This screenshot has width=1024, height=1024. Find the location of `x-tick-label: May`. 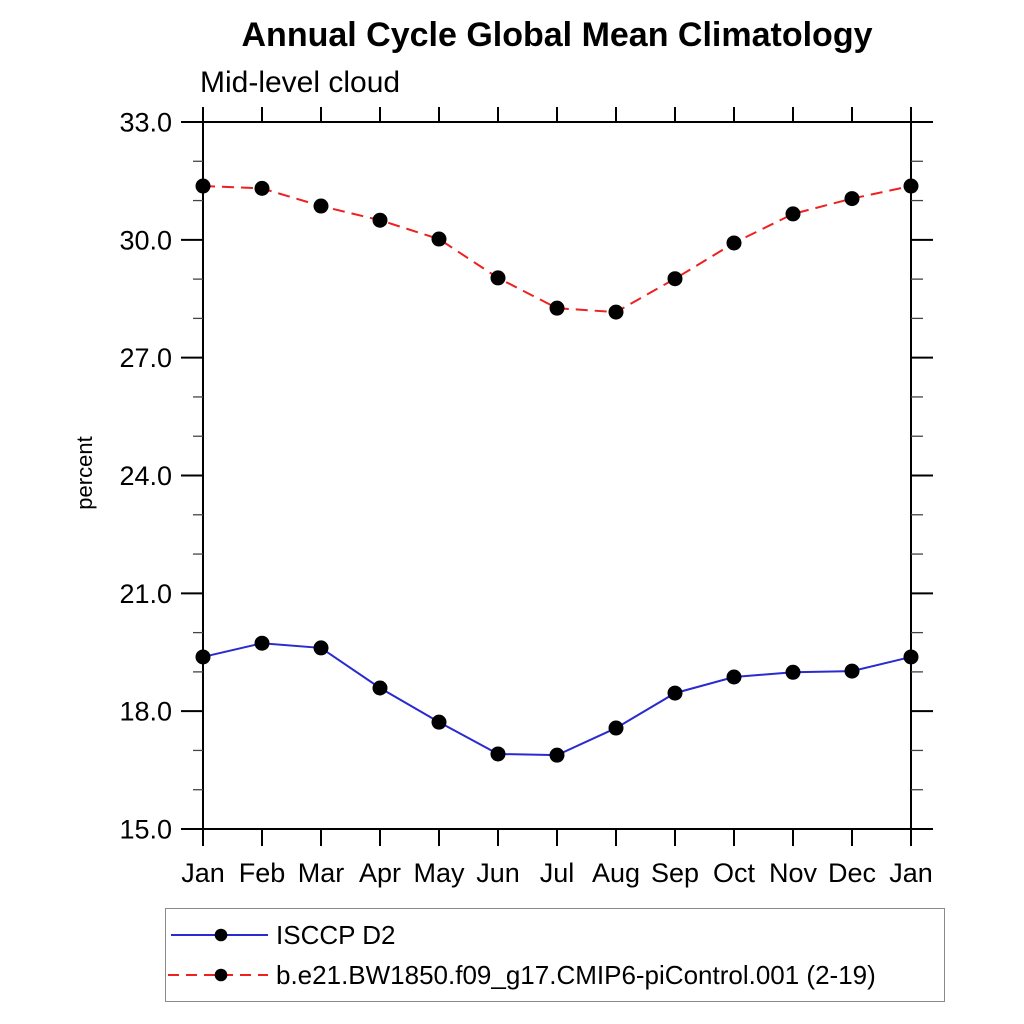

x-tick-label: May is located at coordinates (439, 873).